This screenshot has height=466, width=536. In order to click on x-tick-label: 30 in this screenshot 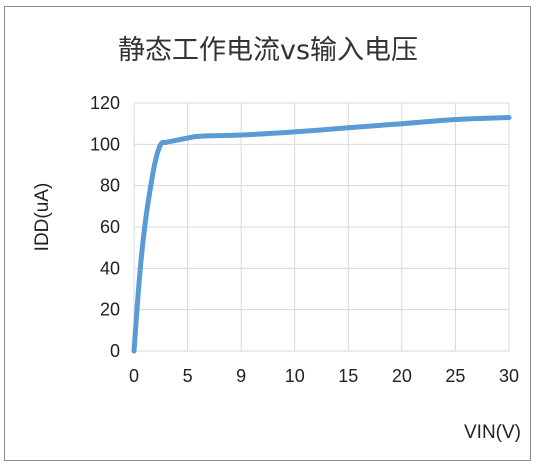, I will do `click(509, 376)`.